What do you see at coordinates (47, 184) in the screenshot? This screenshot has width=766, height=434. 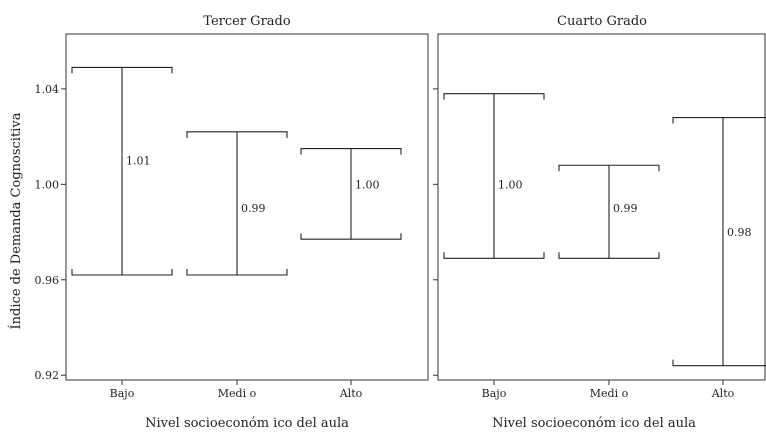 I see `y-tick-label: 1.00` at bounding box center [47, 184].